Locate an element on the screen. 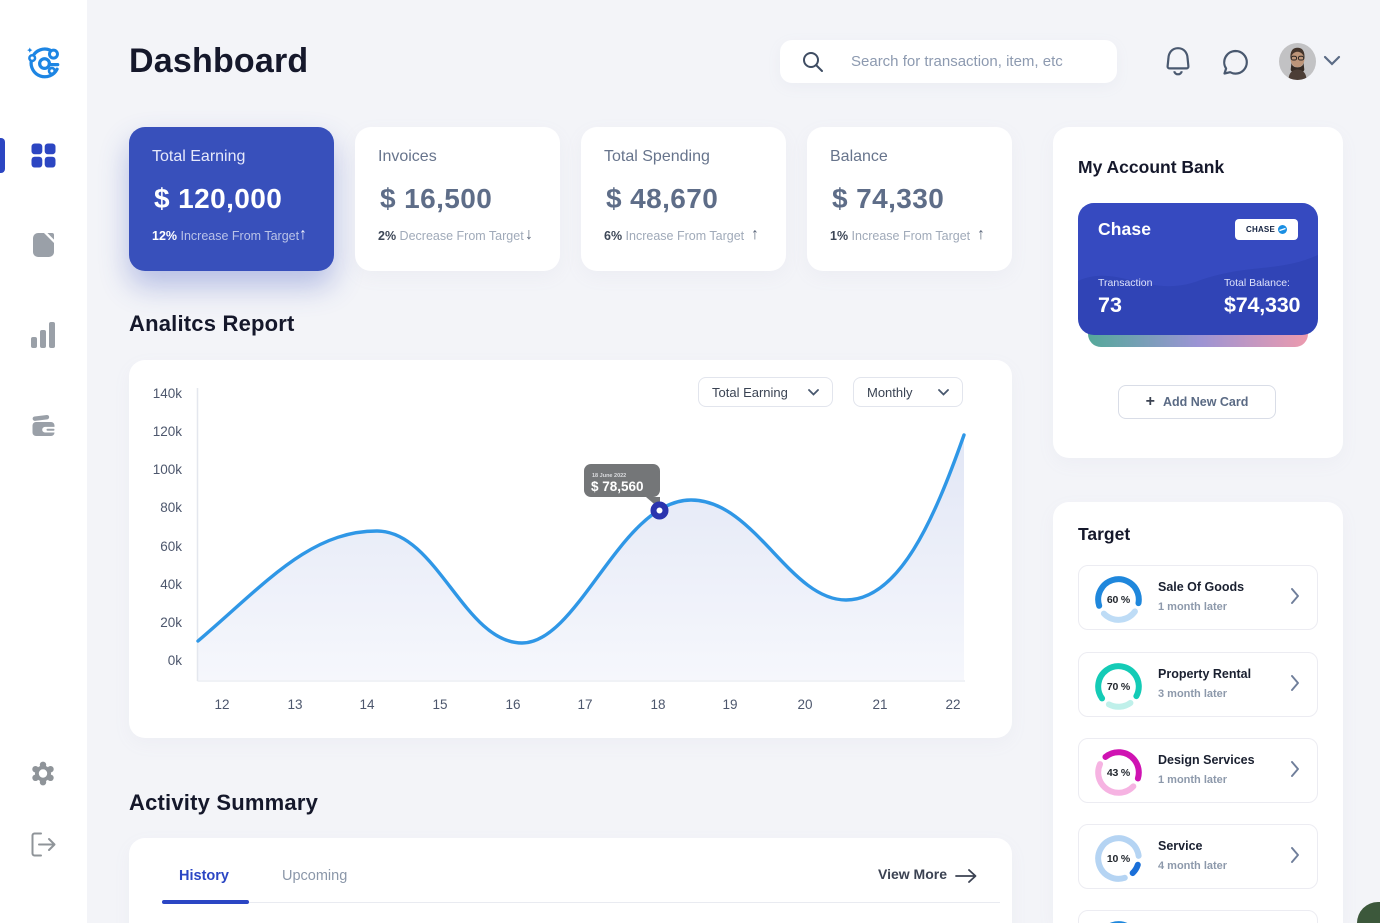  svg-text: 40k is located at coordinates (171, 584).